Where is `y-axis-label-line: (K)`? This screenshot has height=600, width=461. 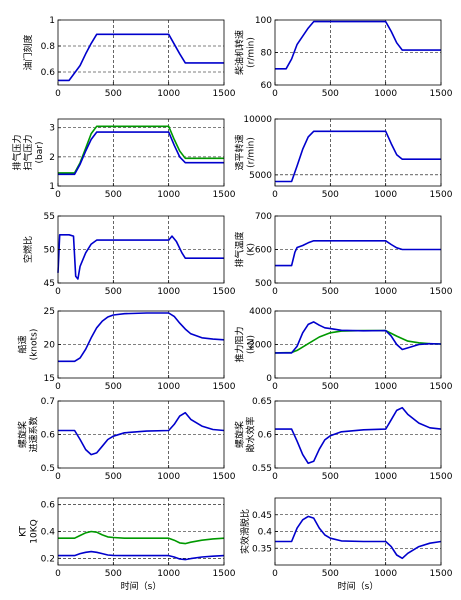
y-axis-label-line: (K) is located at coordinates (252, 249).